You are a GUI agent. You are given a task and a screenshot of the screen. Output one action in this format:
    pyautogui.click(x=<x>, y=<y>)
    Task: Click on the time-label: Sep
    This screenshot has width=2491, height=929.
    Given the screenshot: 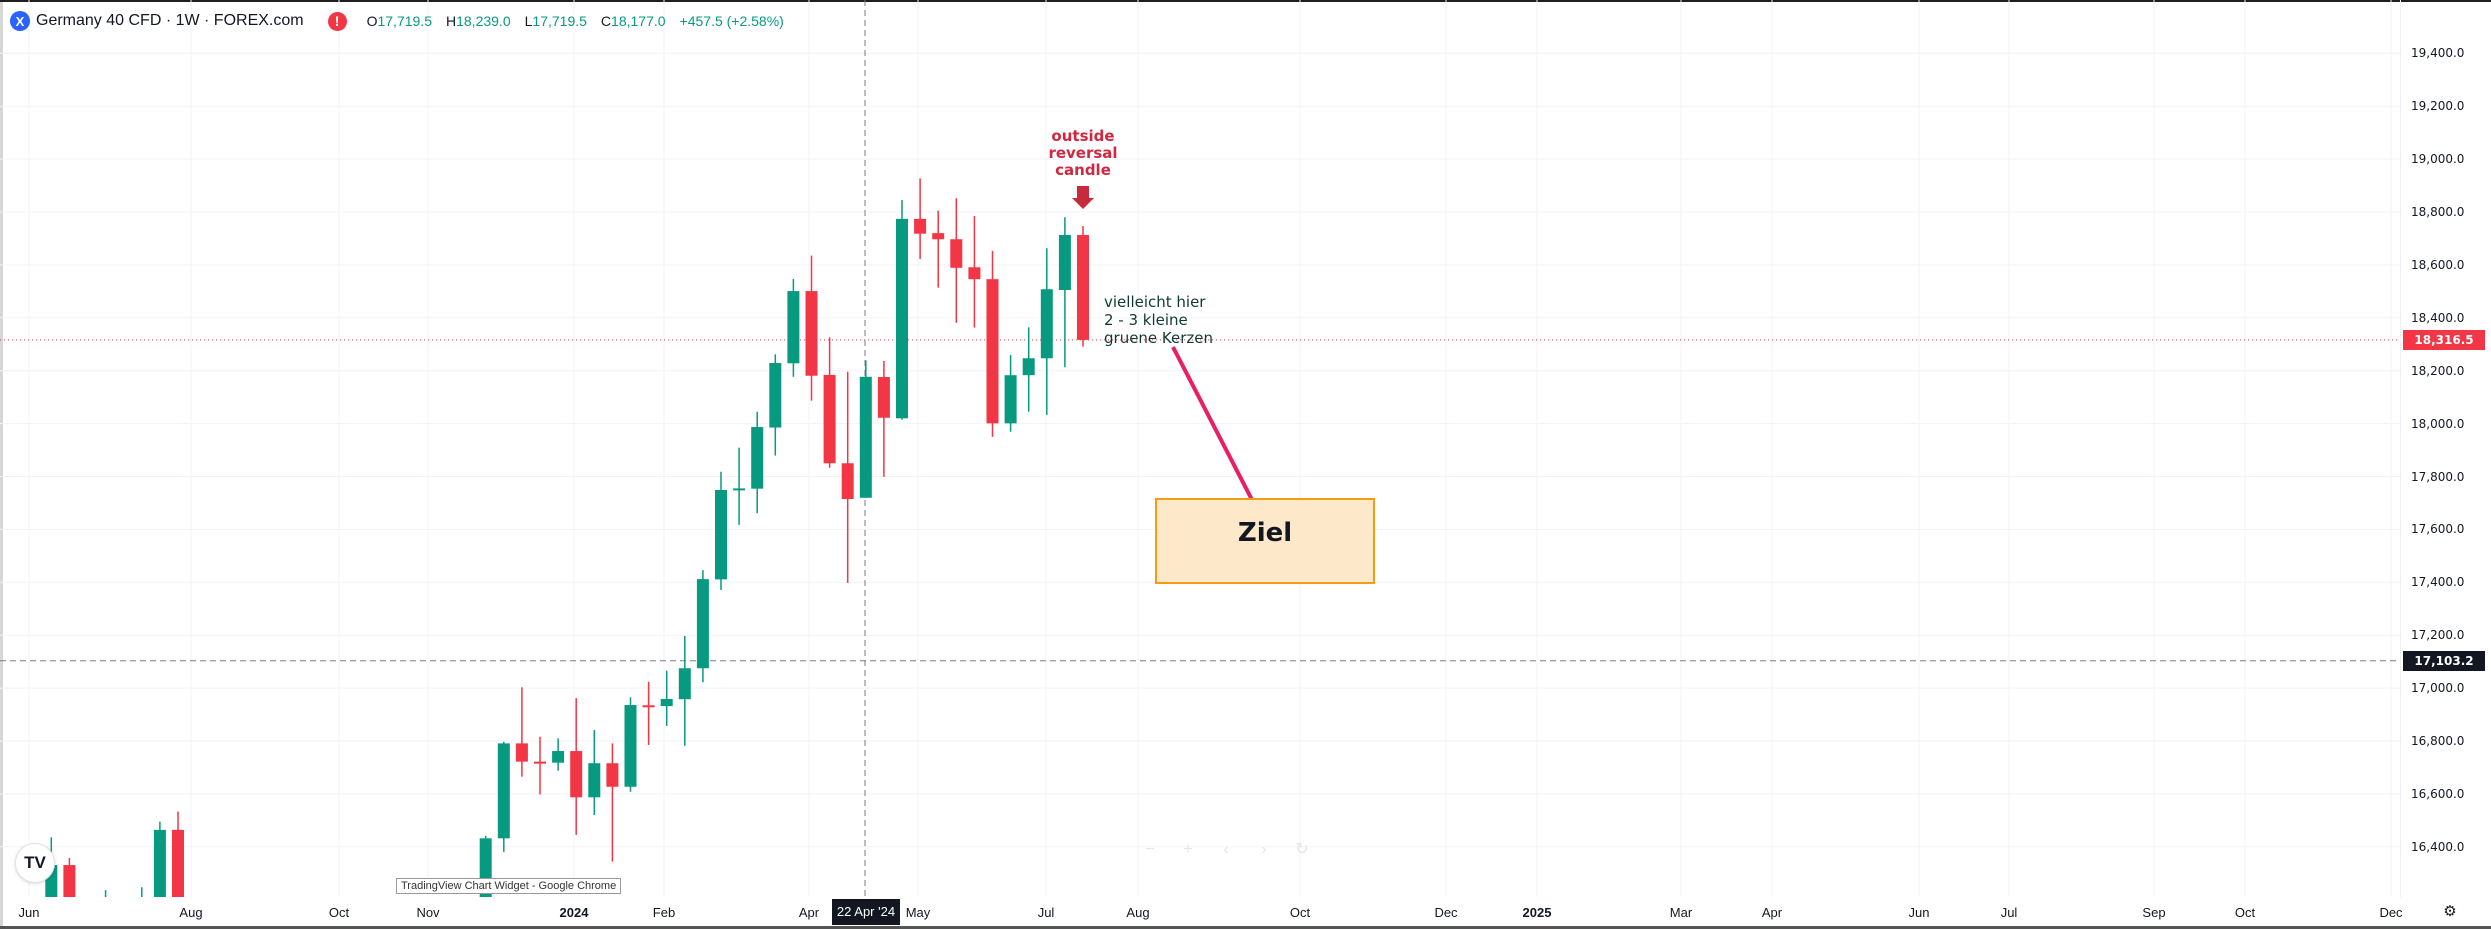 What is the action you would take?
    pyautogui.click(x=2154, y=912)
    